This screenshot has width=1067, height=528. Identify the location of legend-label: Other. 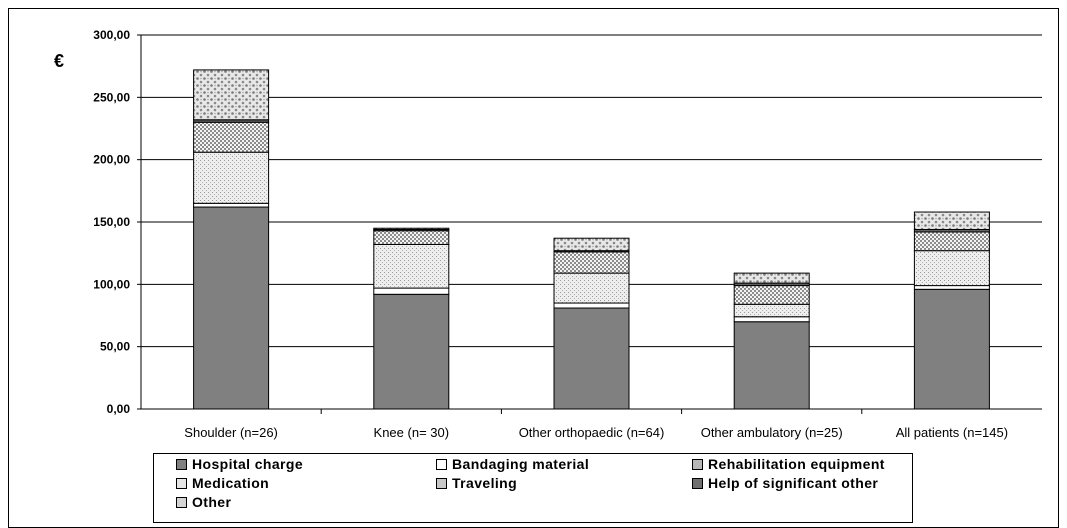
(212, 502).